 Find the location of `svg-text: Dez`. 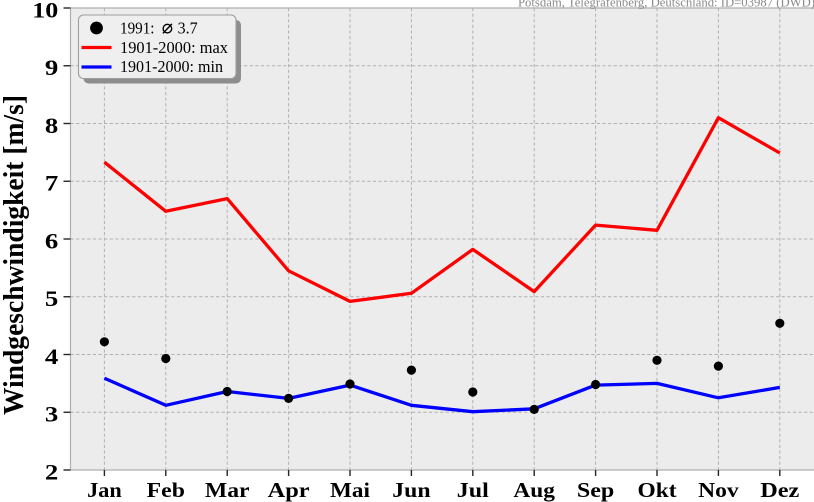

svg-text: Dez is located at coordinates (780, 490).